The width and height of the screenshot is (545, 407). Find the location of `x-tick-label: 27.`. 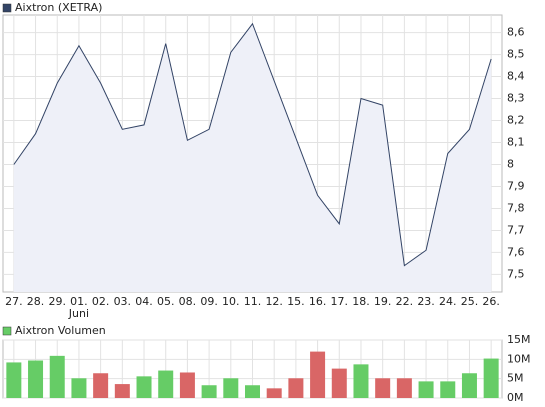

x-tick-label: 27. is located at coordinates (14, 301).